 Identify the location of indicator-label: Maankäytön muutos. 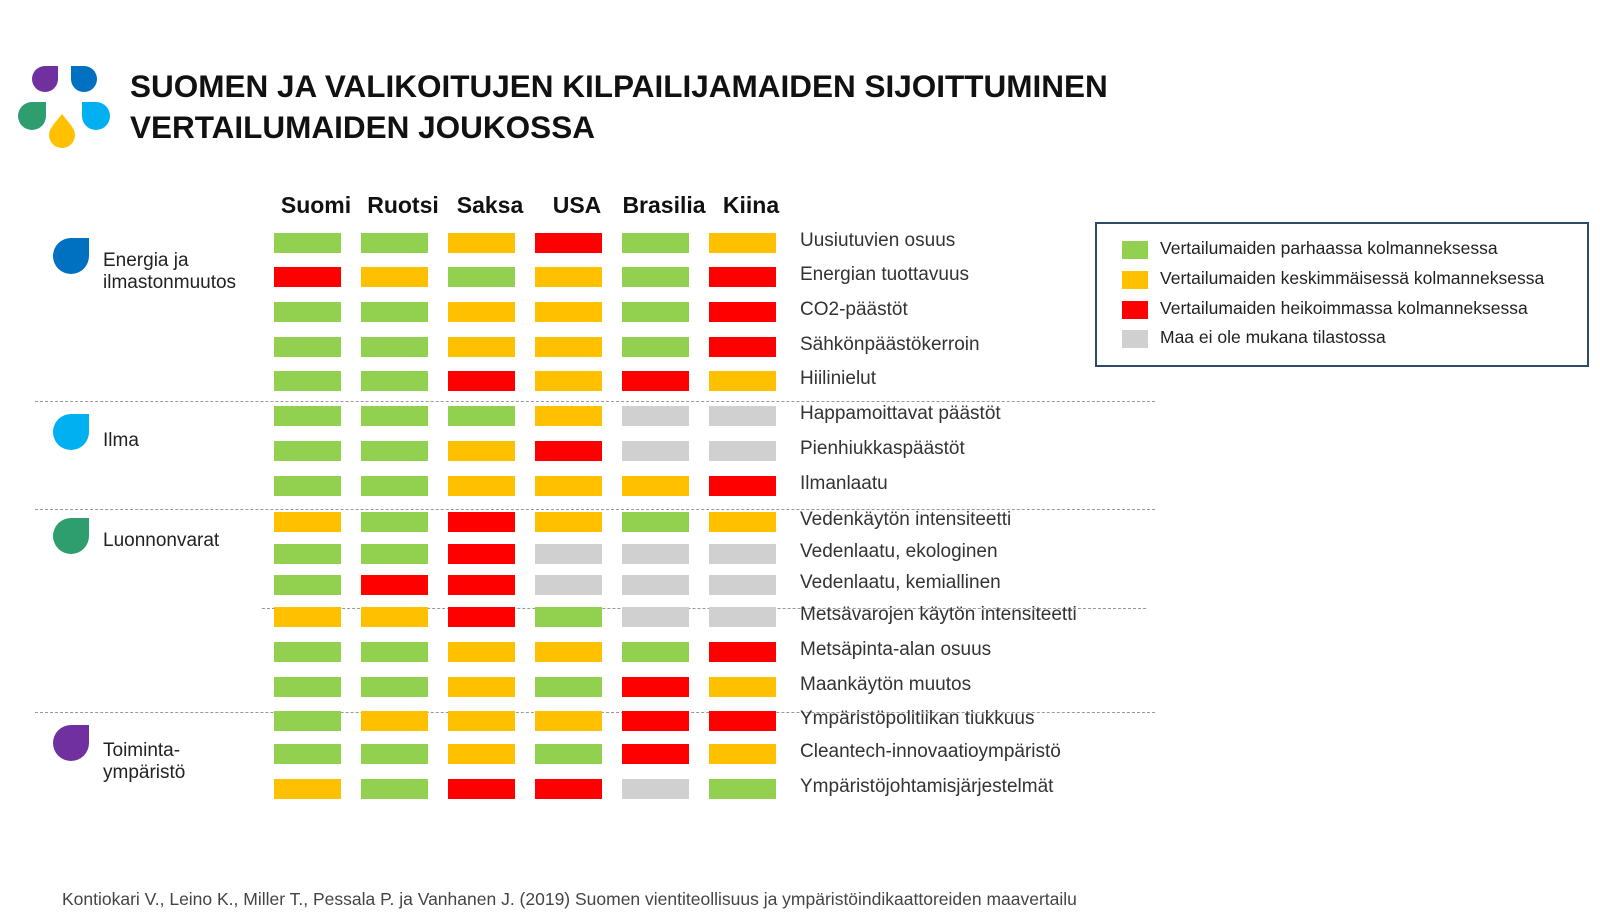
(886, 684).